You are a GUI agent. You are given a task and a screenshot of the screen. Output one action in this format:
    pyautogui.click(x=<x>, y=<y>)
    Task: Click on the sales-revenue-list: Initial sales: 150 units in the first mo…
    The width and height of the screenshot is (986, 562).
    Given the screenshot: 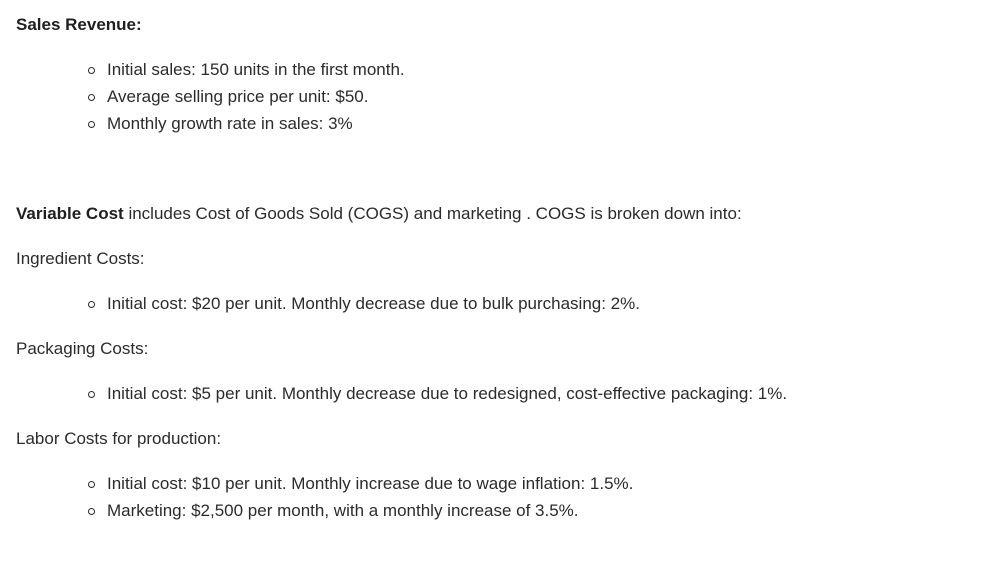 What is the action you would take?
    pyautogui.click(x=202, y=96)
    